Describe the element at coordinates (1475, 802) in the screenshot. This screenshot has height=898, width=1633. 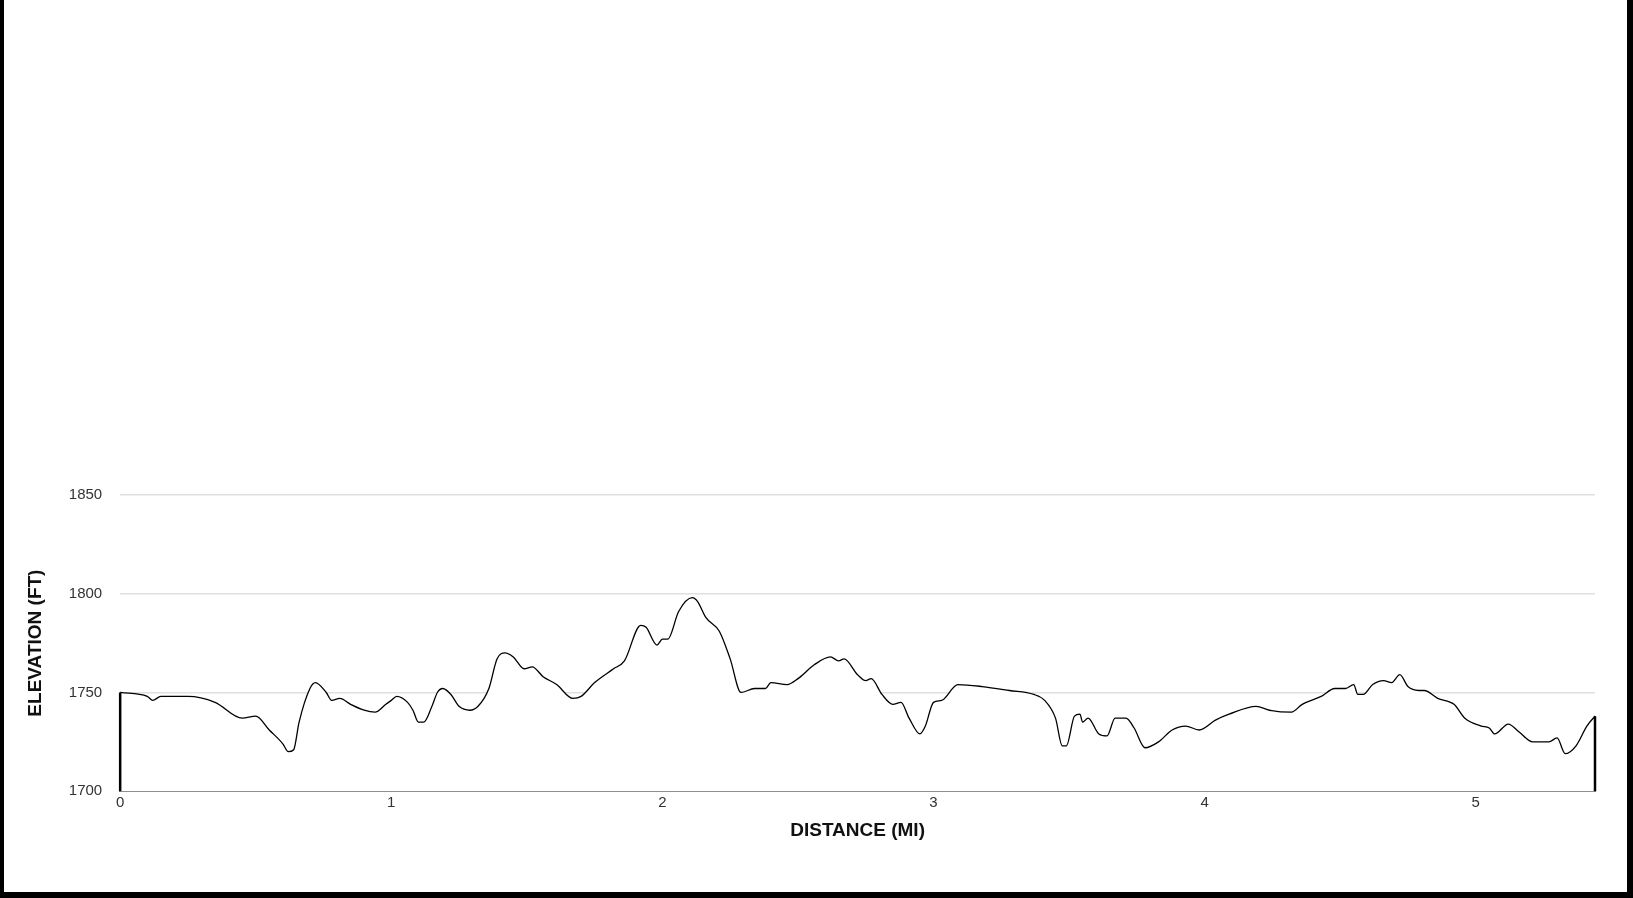
I see `x-tick-label: 5` at that location.